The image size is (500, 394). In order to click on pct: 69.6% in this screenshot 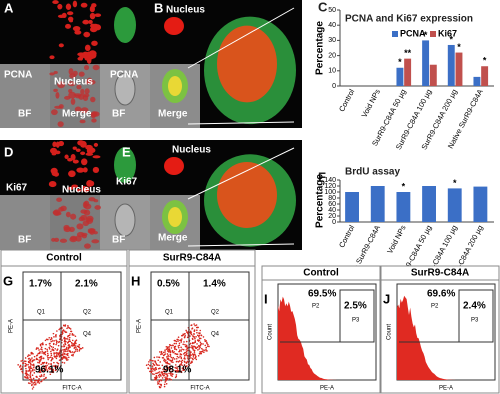, I will do `click(441, 294)`.